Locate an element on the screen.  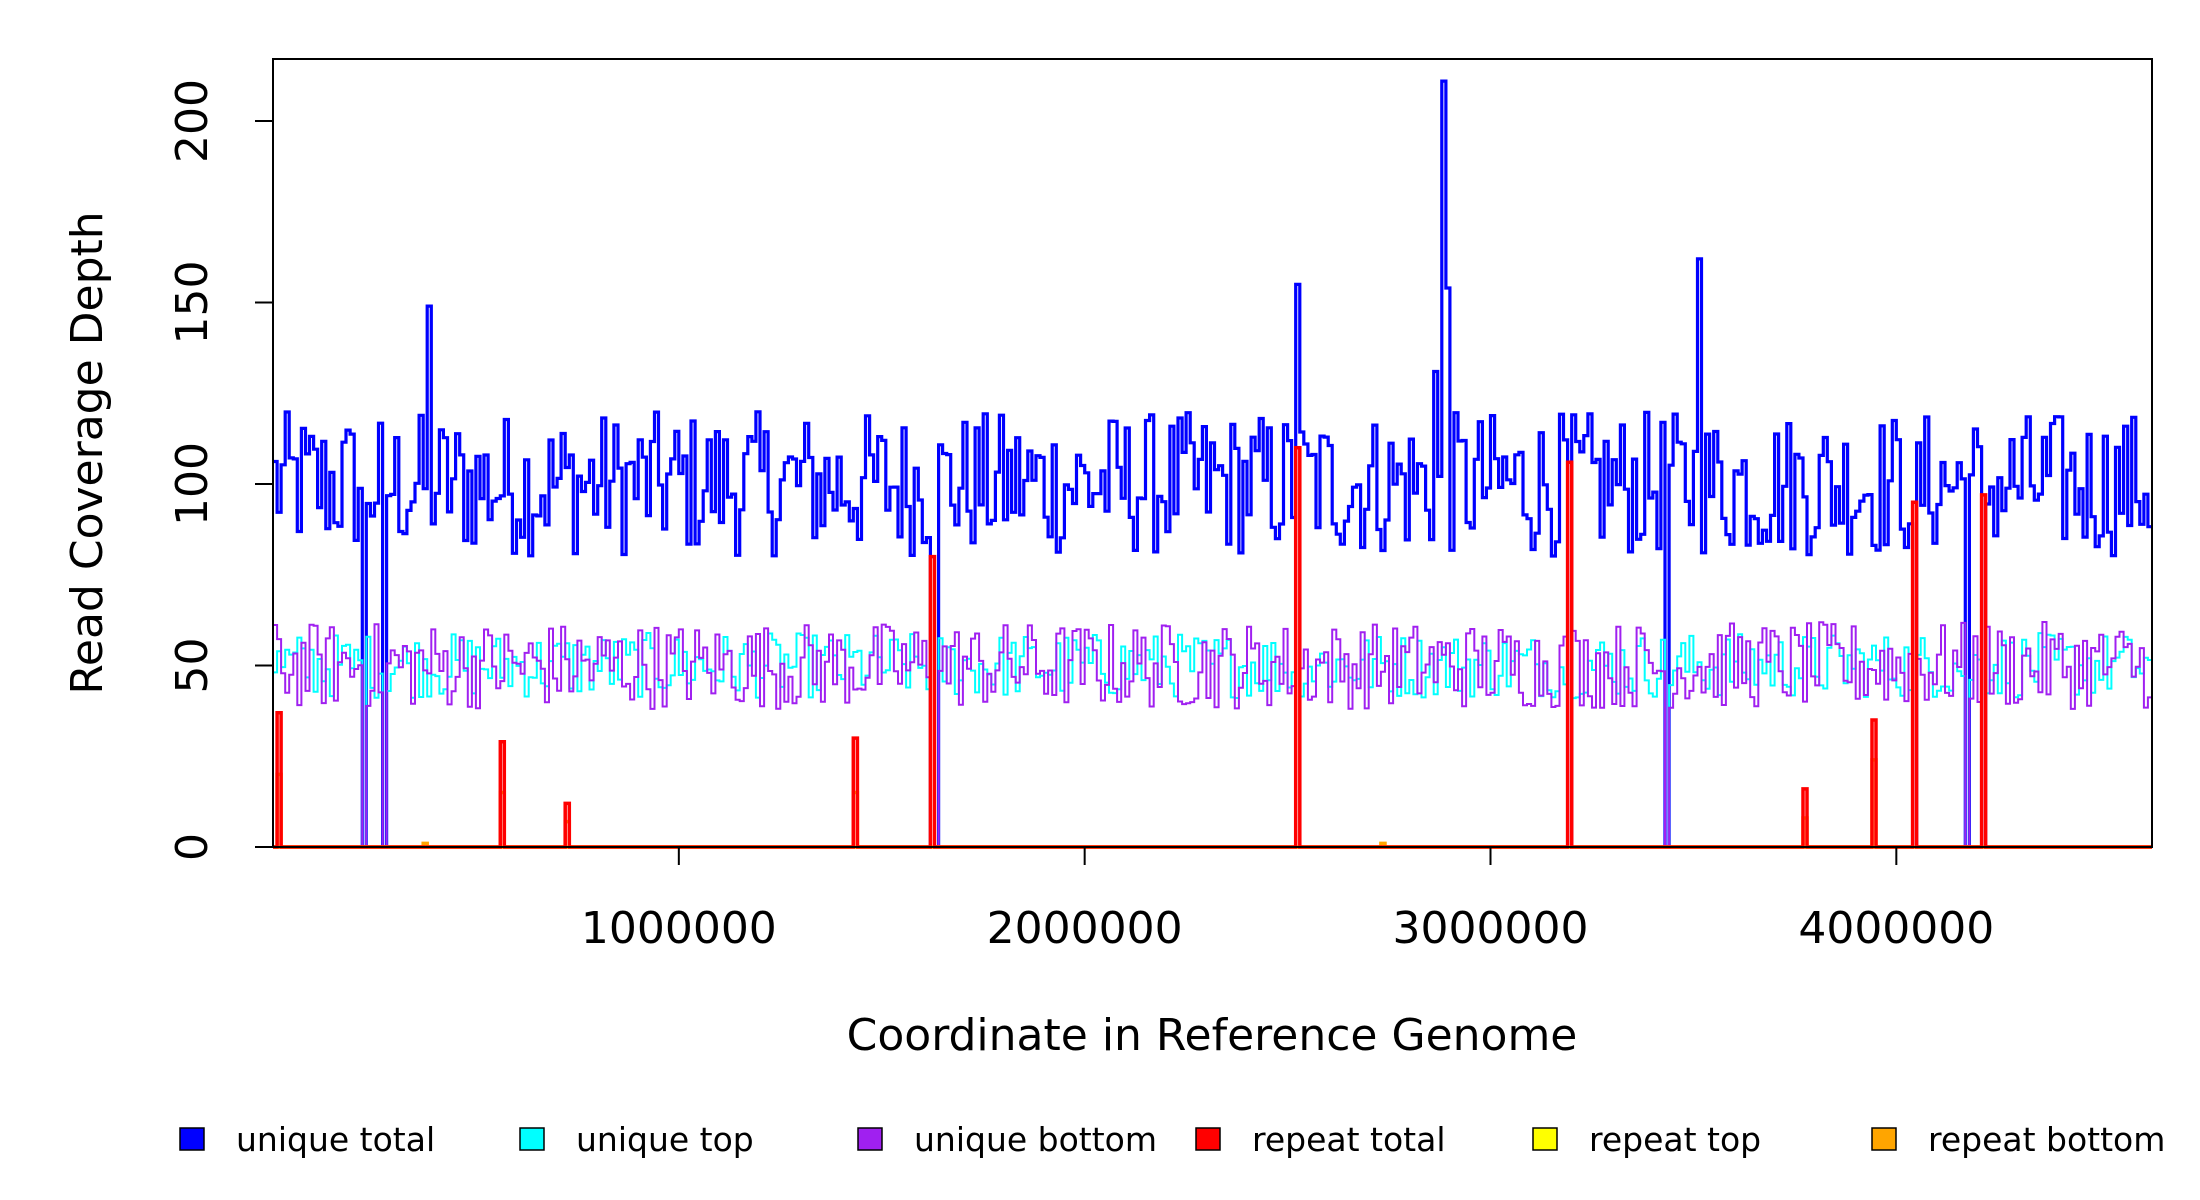
x-tick-label: 2000000 is located at coordinates (1085, 928).